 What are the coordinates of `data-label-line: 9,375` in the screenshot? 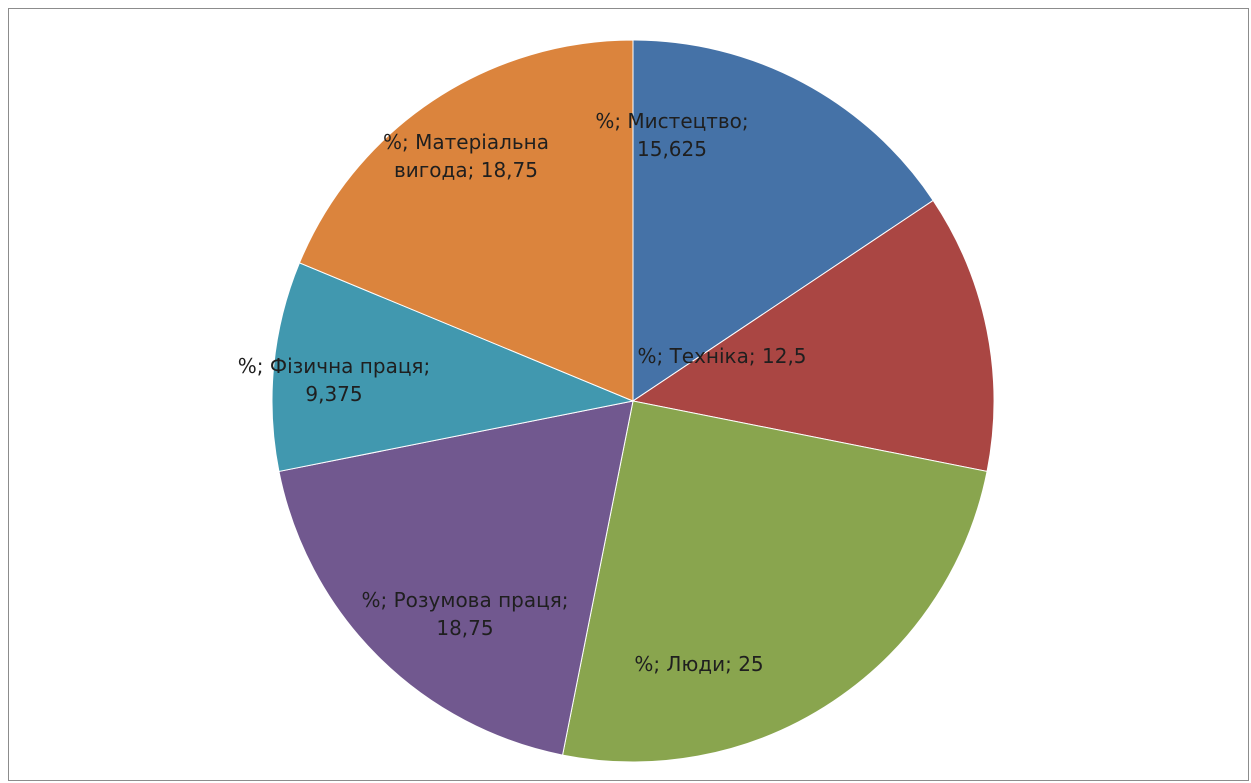 It's located at (333, 394).